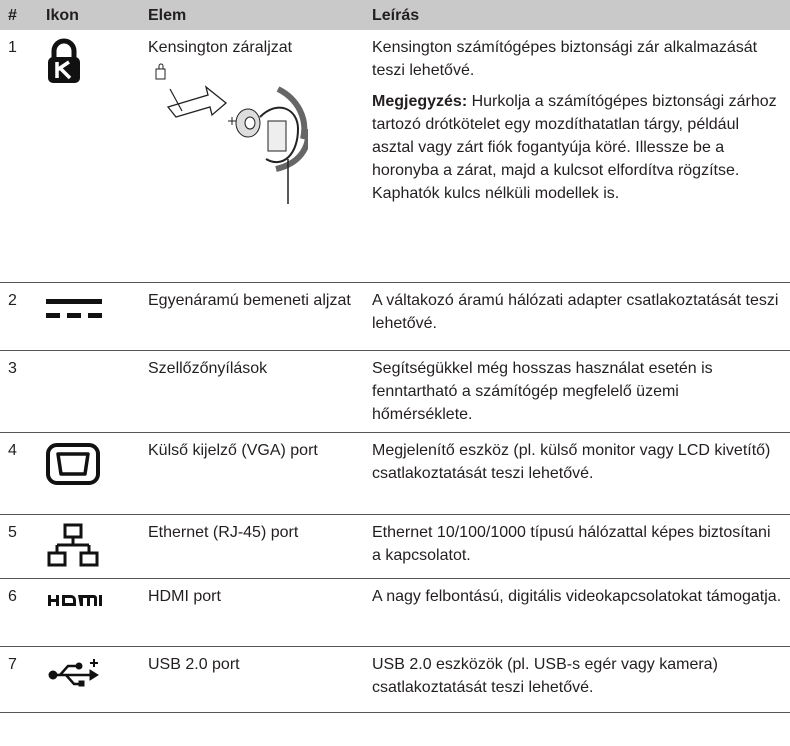 The image size is (790, 746). I want to click on header-row: # Ikon Elem Leírás, so click(395, 15).